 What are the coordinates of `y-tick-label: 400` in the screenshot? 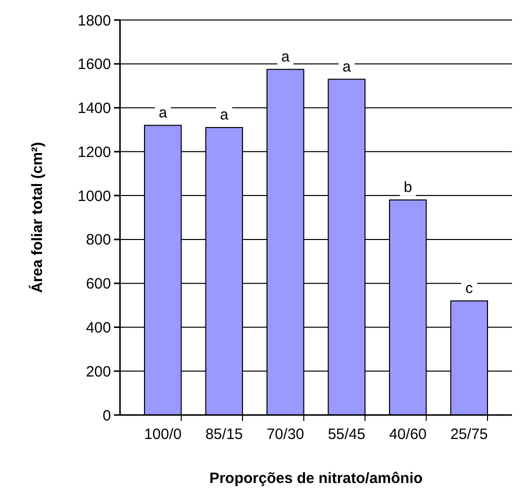 It's located at (98, 327).